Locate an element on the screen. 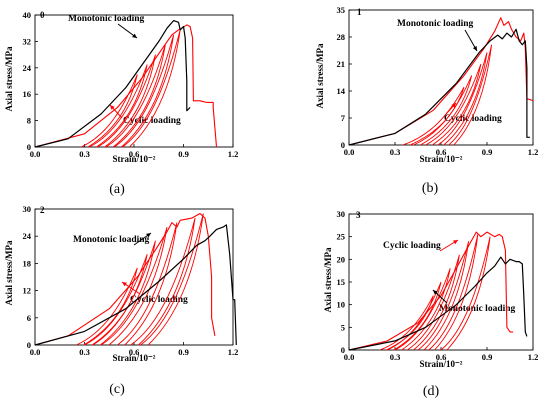  monotonic-curve-b is located at coordinates (439, 87).